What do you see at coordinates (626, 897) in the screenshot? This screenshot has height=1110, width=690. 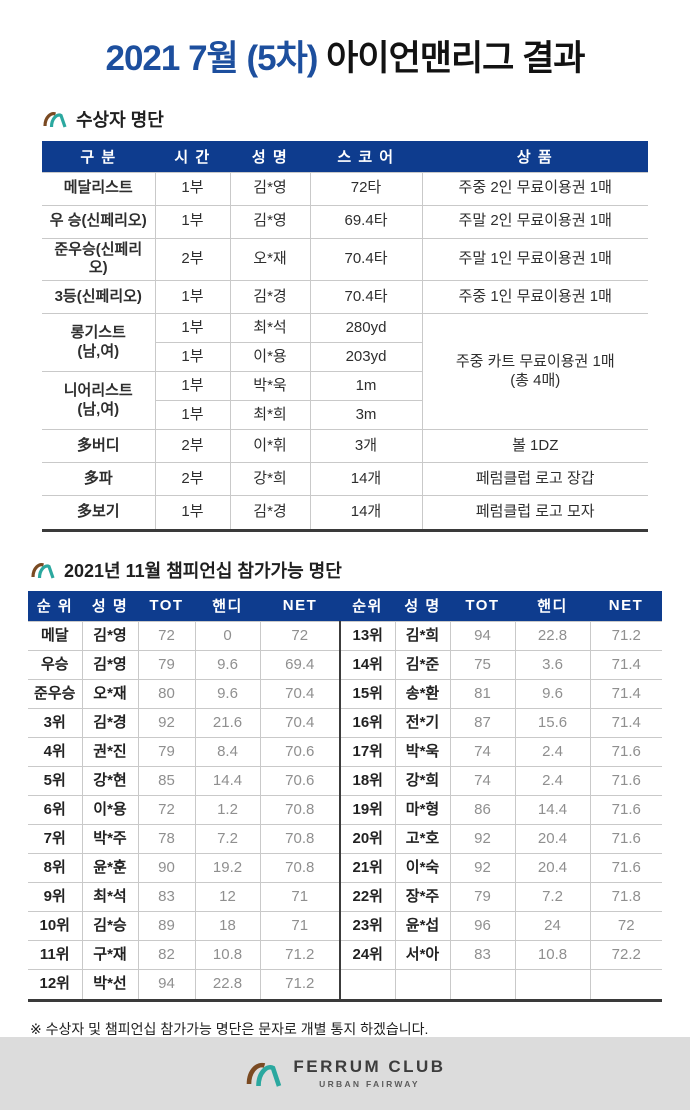 I see `table-cell: 71.8` at bounding box center [626, 897].